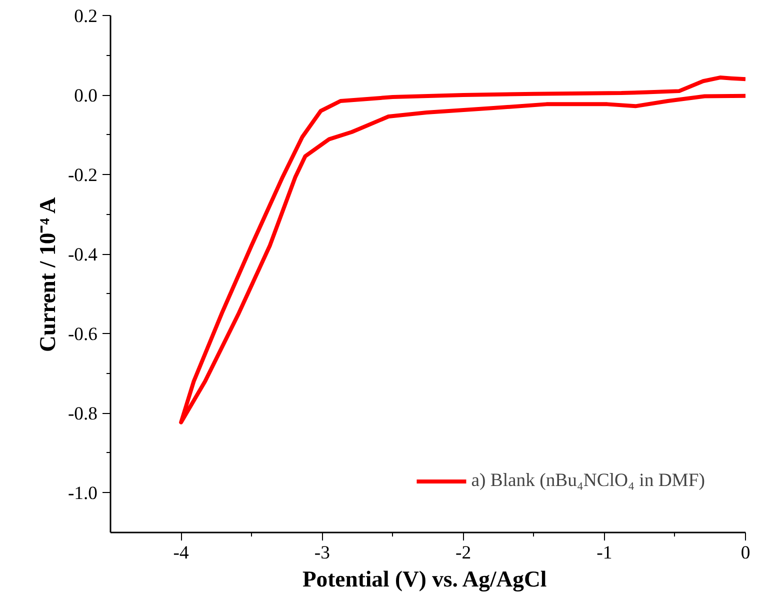 The image size is (765, 612). Describe the element at coordinates (424, 579) in the screenshot. I see `x-axis-title: Potential (V) vs. Ag/AgCl` at that location.